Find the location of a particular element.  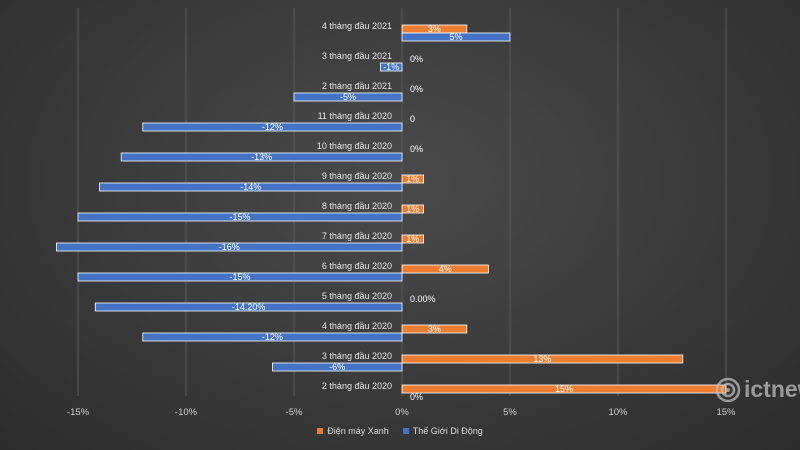

category-label: 2 tháng đầu 2021 is located at coordinates (357, 86).